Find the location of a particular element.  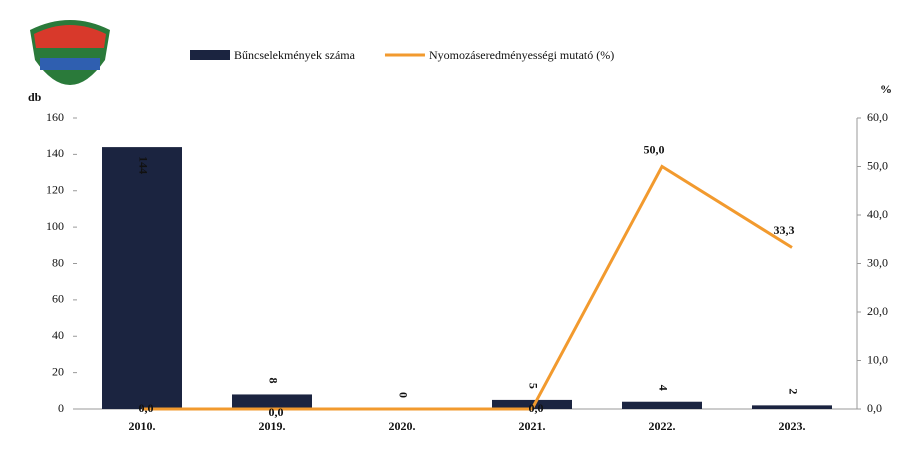

y2-tick-label: 50,0 is located at coordinates (877, 165).